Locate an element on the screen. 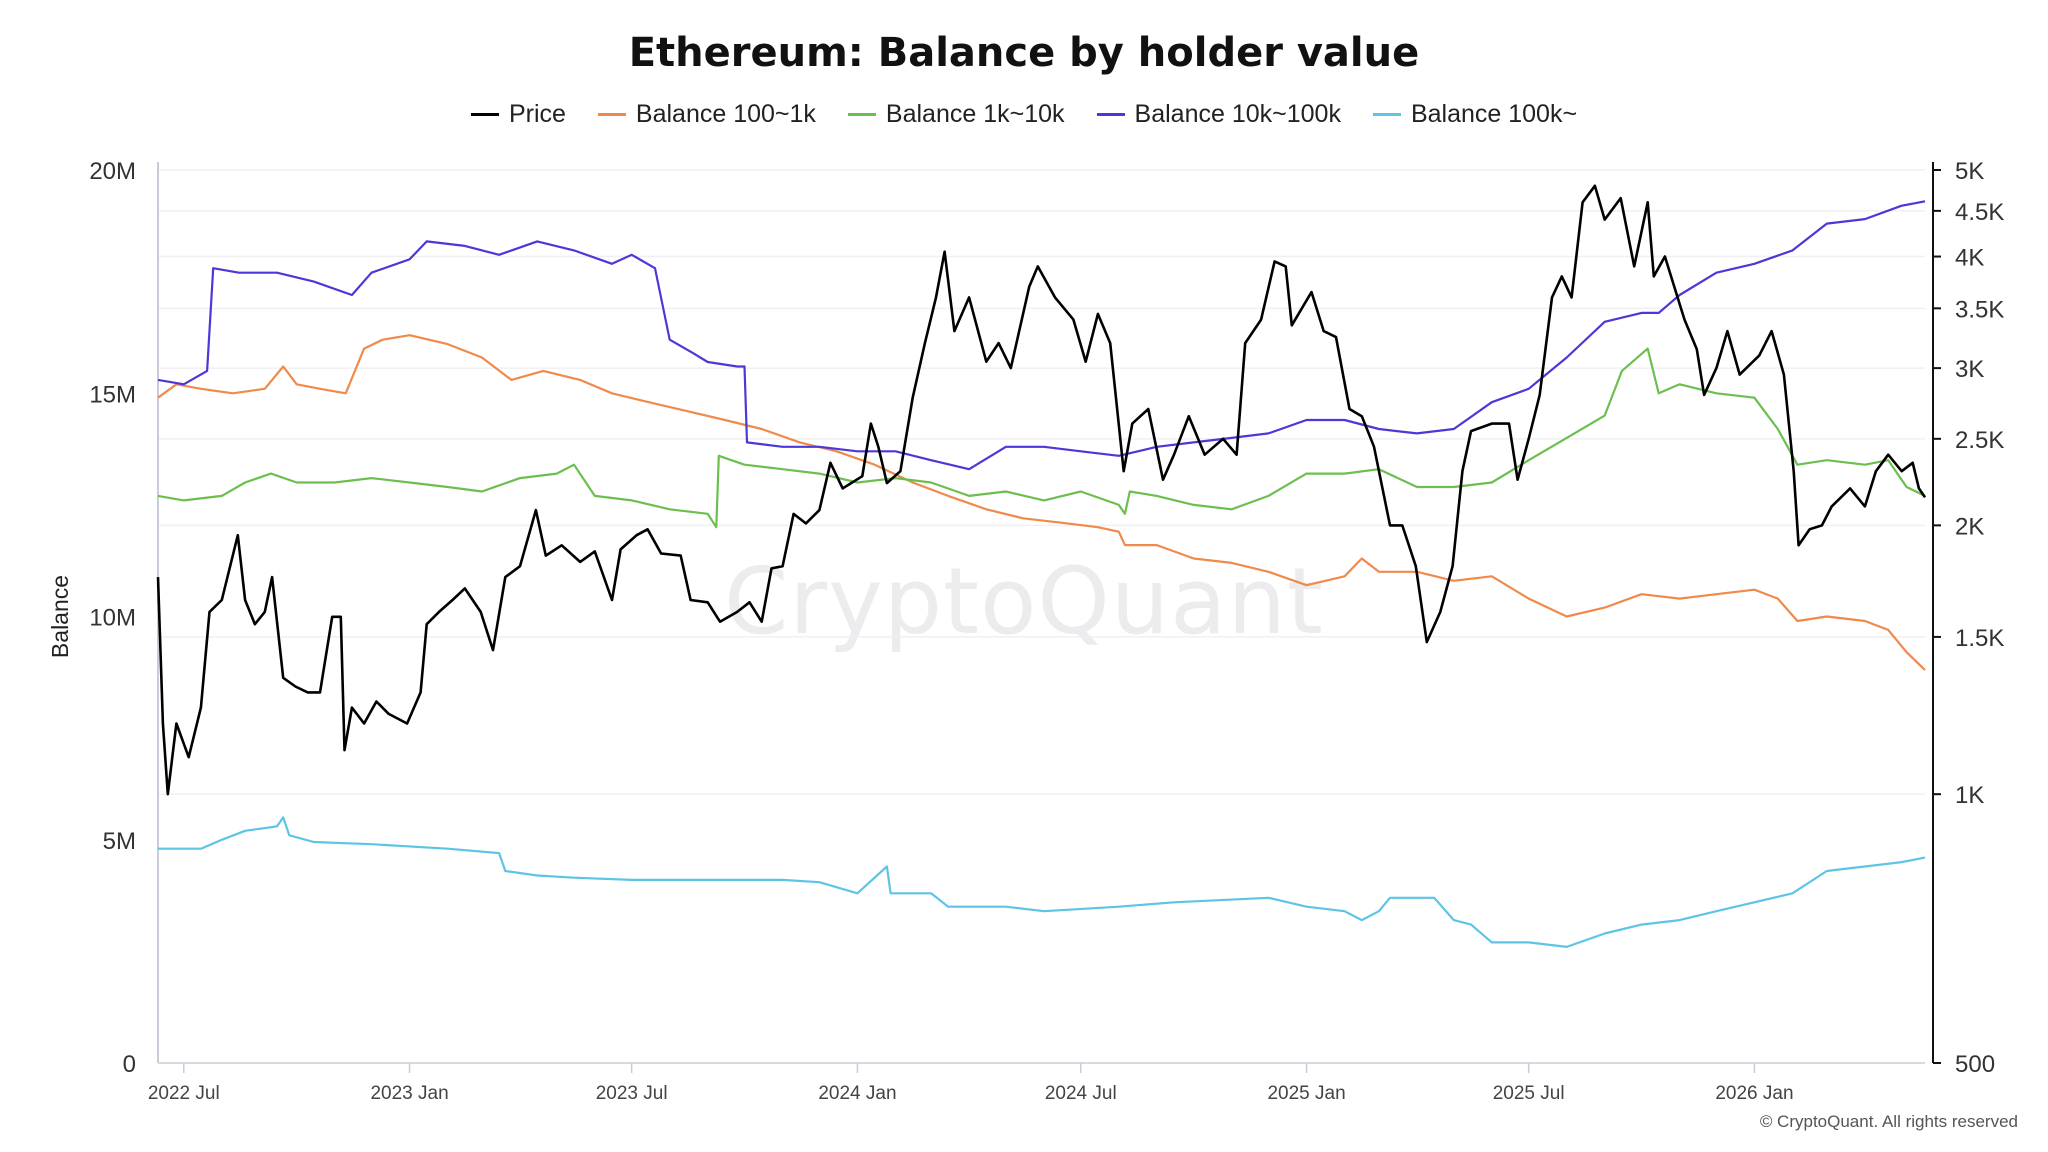 The image size is (2048, 1152). legend-item: Balance 10k~100k is located at coordinates (1218, 114).